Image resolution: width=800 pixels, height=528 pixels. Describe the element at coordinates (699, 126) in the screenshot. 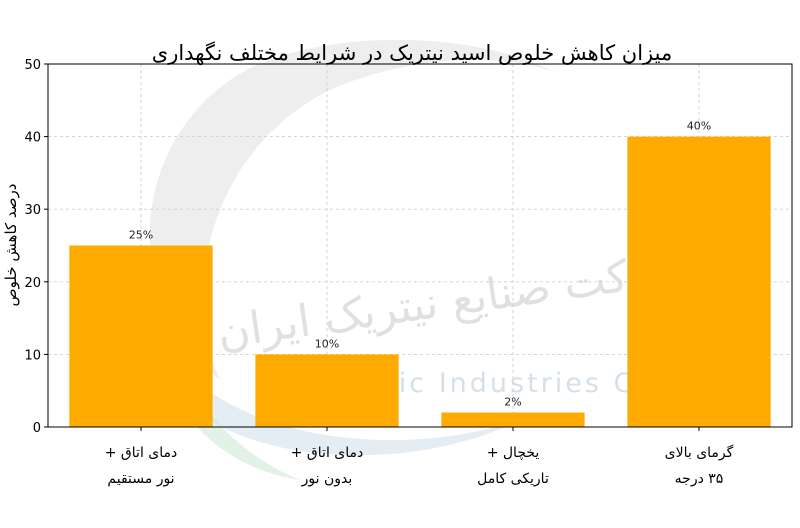

I see `data-label: 40%` at that location.